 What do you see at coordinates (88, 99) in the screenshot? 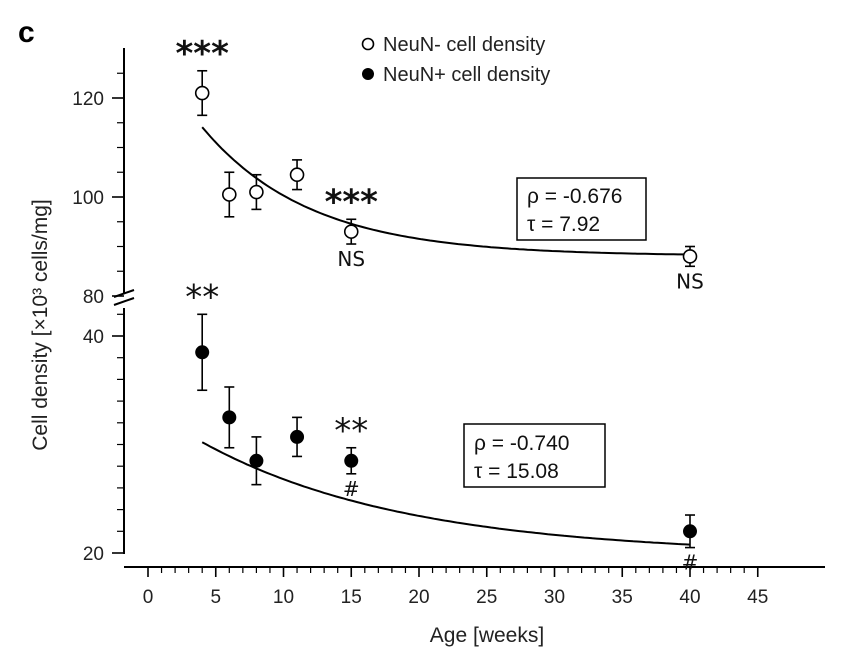
I see `y-tick-label: 120` at bounding box center [88, 99].